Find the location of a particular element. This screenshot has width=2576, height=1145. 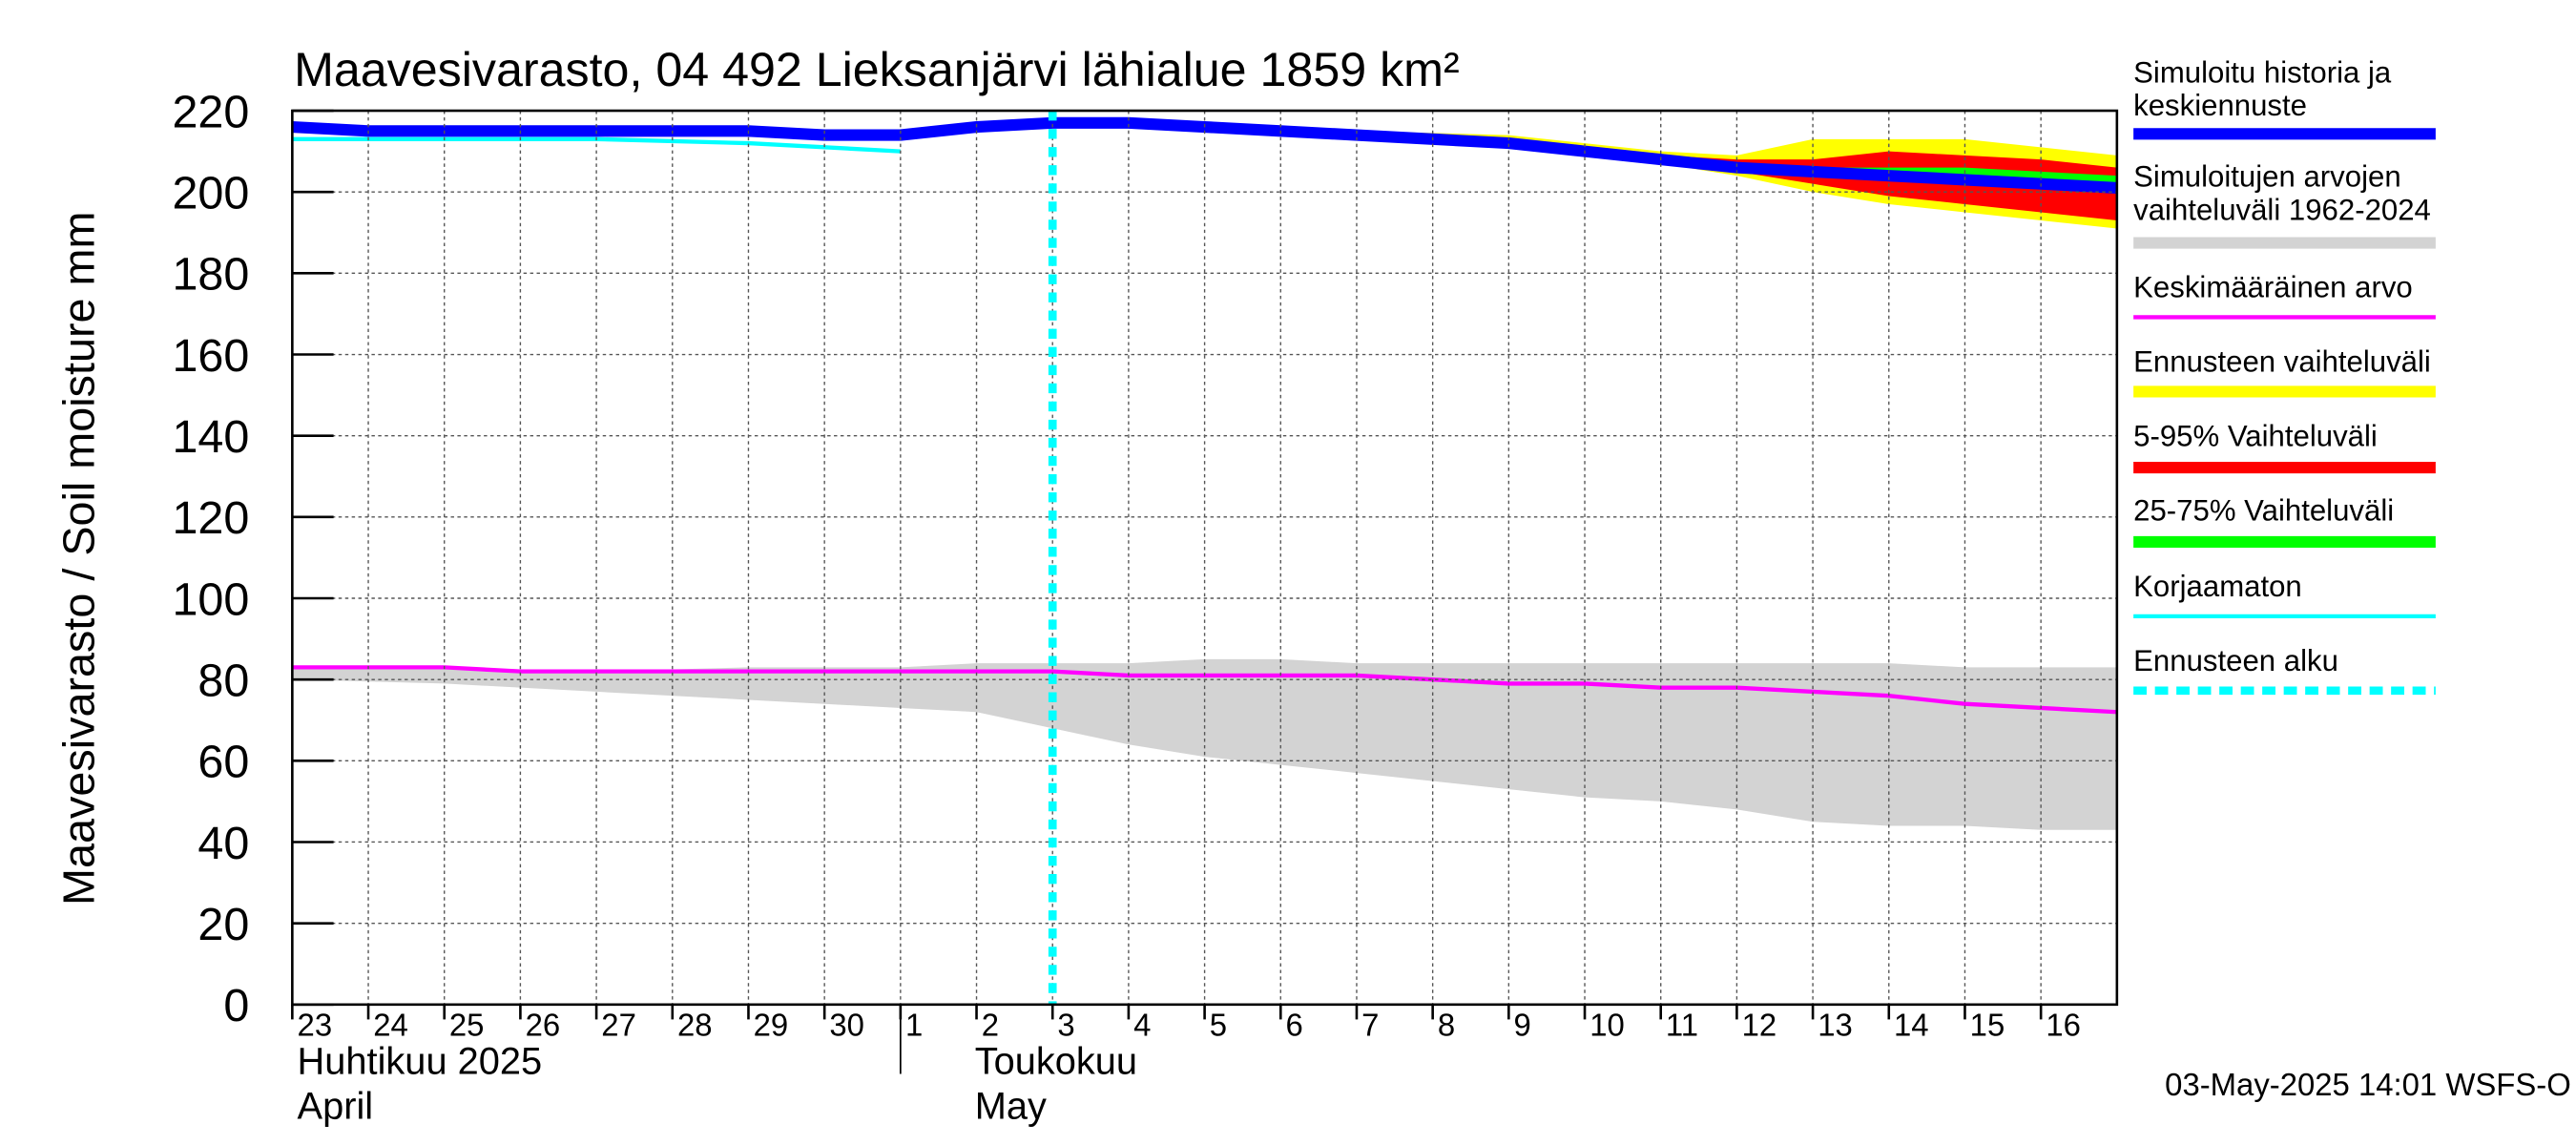

x-tick-label: 1 is located at coordinates (914, 1025).